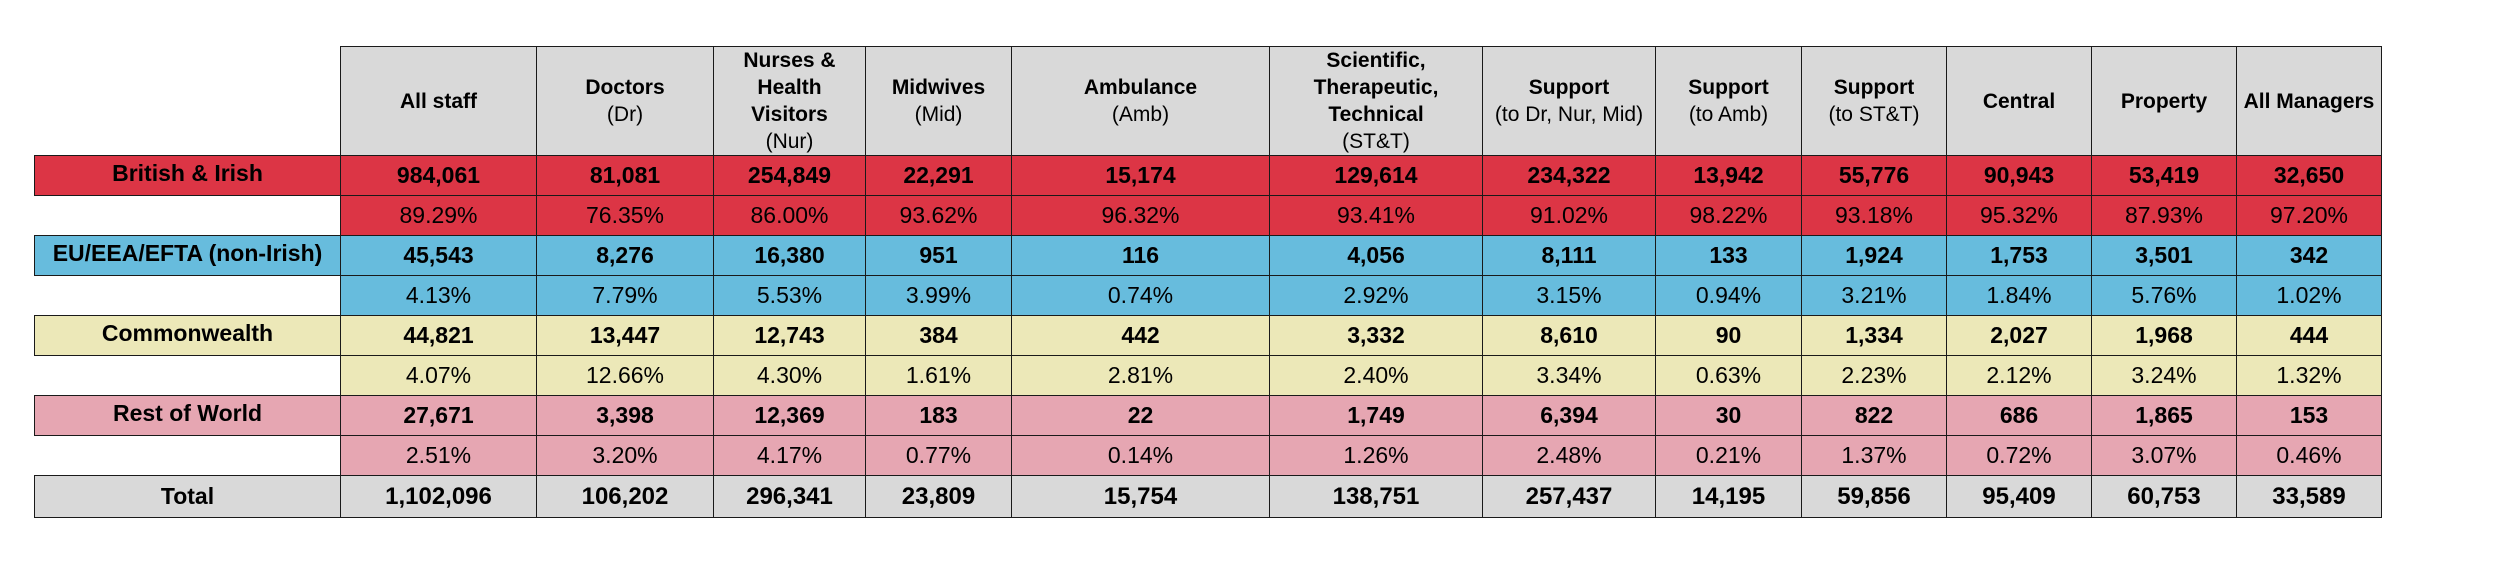  Describe the element at coordinates (438, 375) in the screenshot. I see `percent-cell: 4.07%` at that location.